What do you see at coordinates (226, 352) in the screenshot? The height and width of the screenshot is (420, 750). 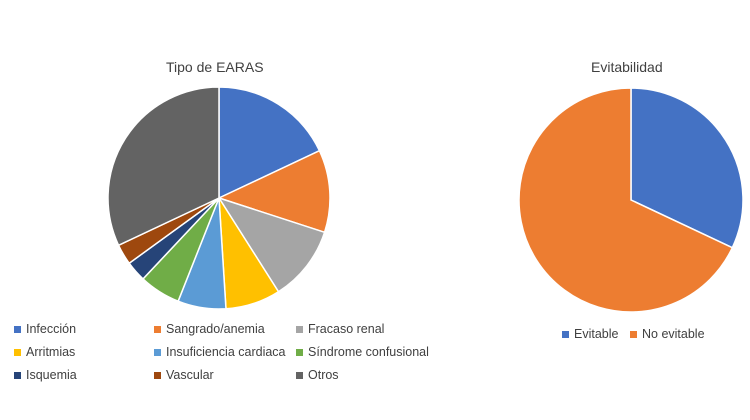 I see `legend-label-insuficiencia-cardiaca: Insuficiencia cardiaca` at bounding box center [226, 352].